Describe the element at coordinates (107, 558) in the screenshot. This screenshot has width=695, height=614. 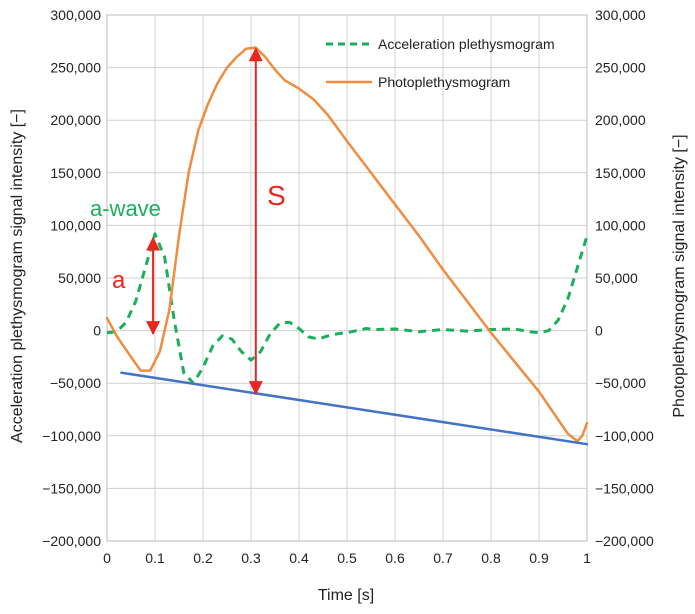
I see `x-tick-label: 0` at that location.